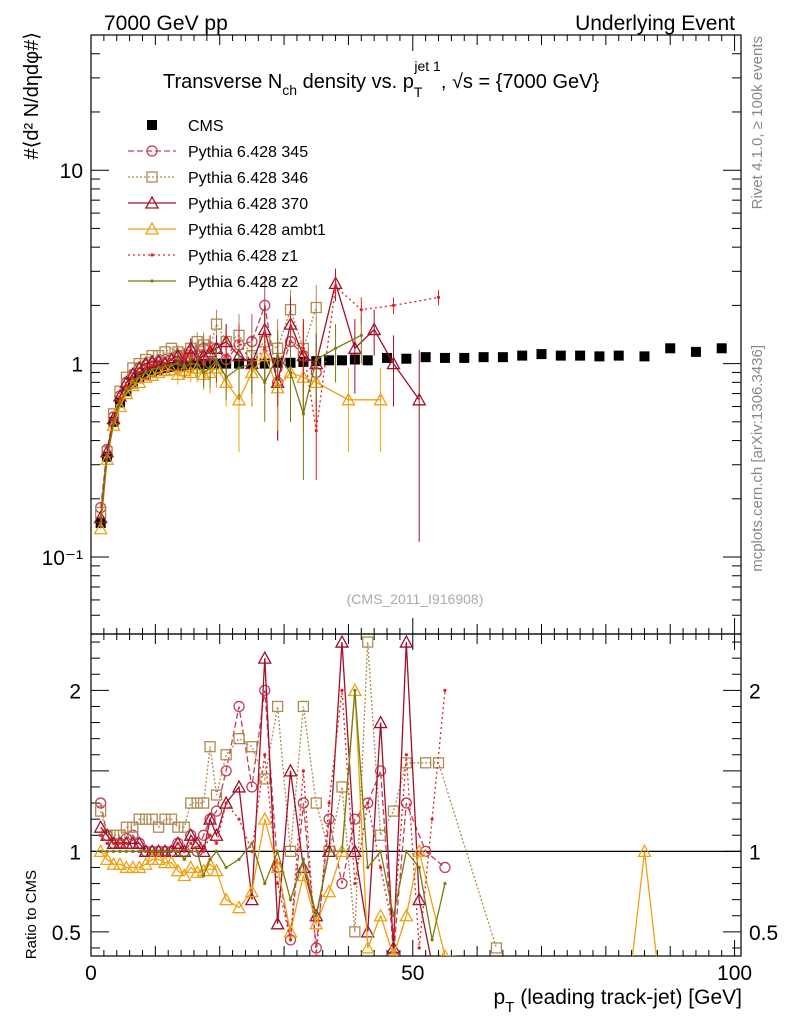 Image resolution: width=786 pixels, height=1024 pixels. What do you see at coordinates (243, 256) in the screenshot?
I see `legend-label: Pythia 6.428 z1` at bounding box center [243, 256].